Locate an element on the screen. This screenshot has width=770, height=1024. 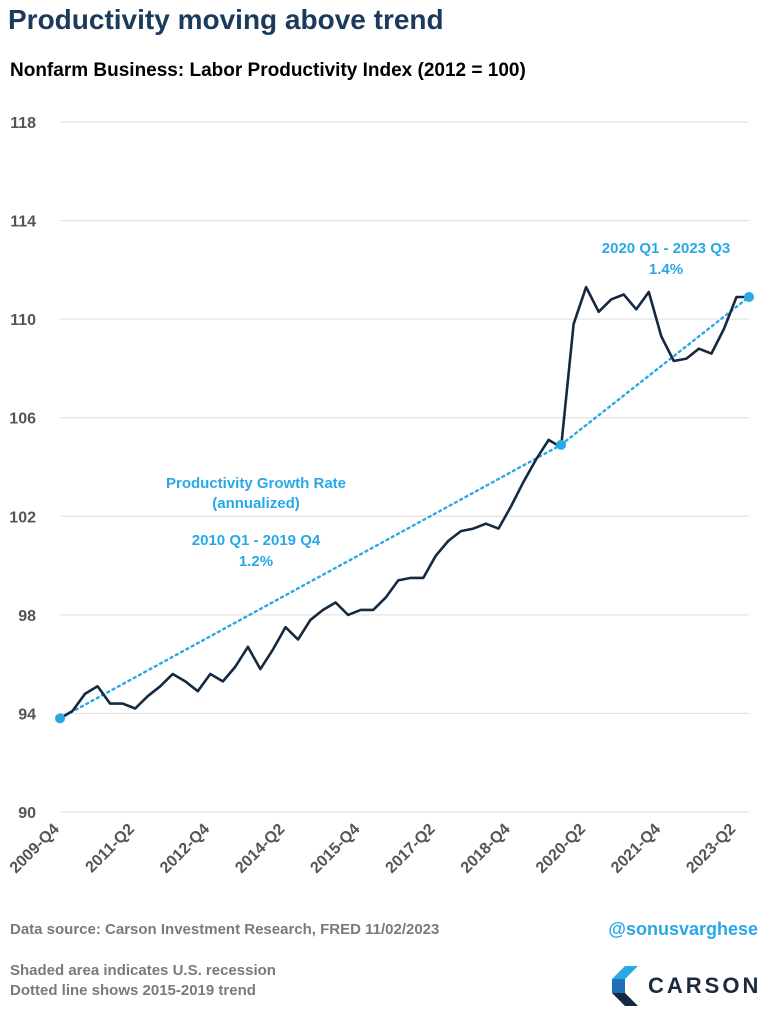
annotation-period2-rate: 1.4% is located at coordinates (666, 269).